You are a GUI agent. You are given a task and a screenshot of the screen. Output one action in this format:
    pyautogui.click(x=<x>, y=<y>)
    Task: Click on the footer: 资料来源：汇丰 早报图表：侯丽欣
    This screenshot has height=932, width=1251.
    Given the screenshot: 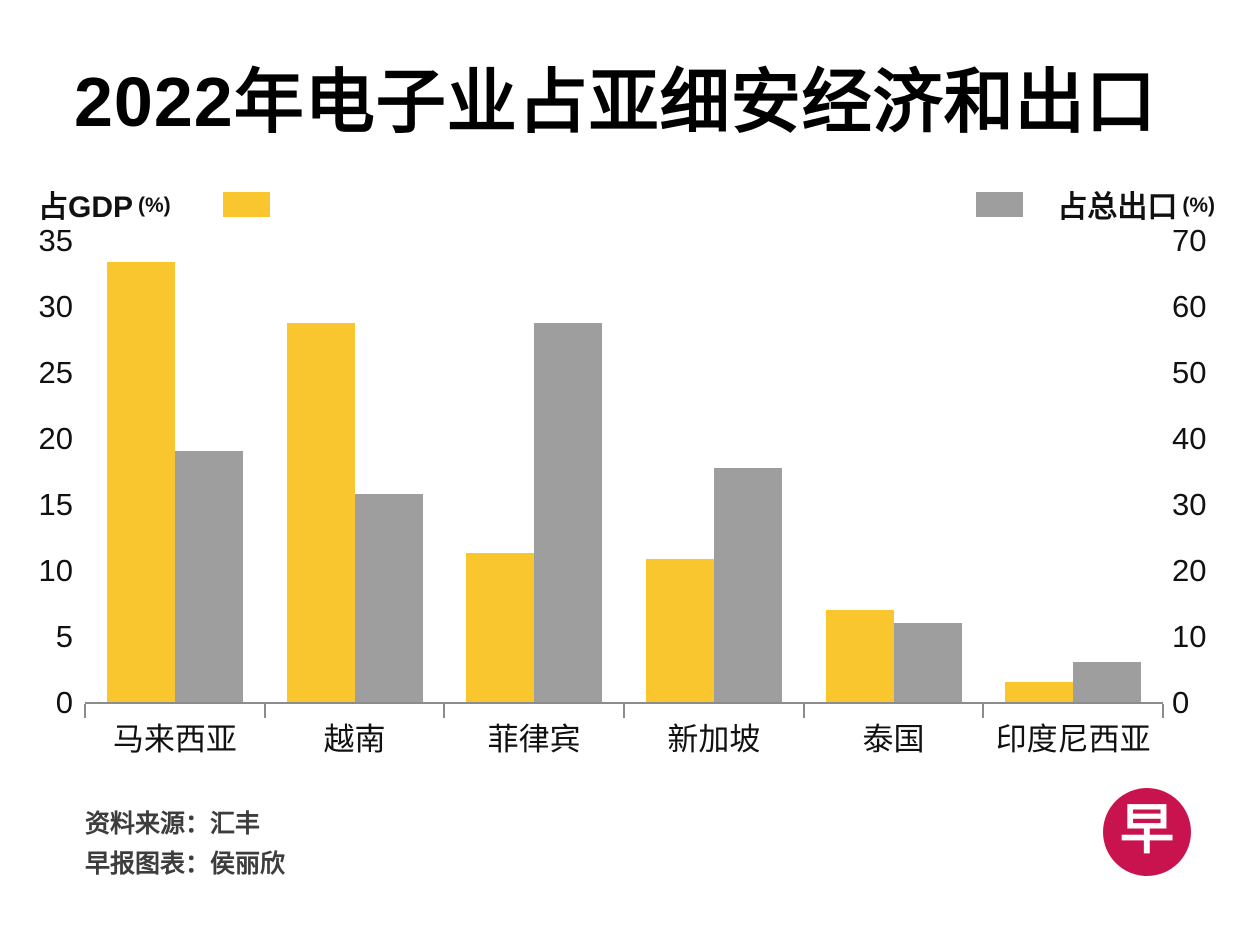 What is the action you would take?
    pyautogui.click(x=185, y=844)
    